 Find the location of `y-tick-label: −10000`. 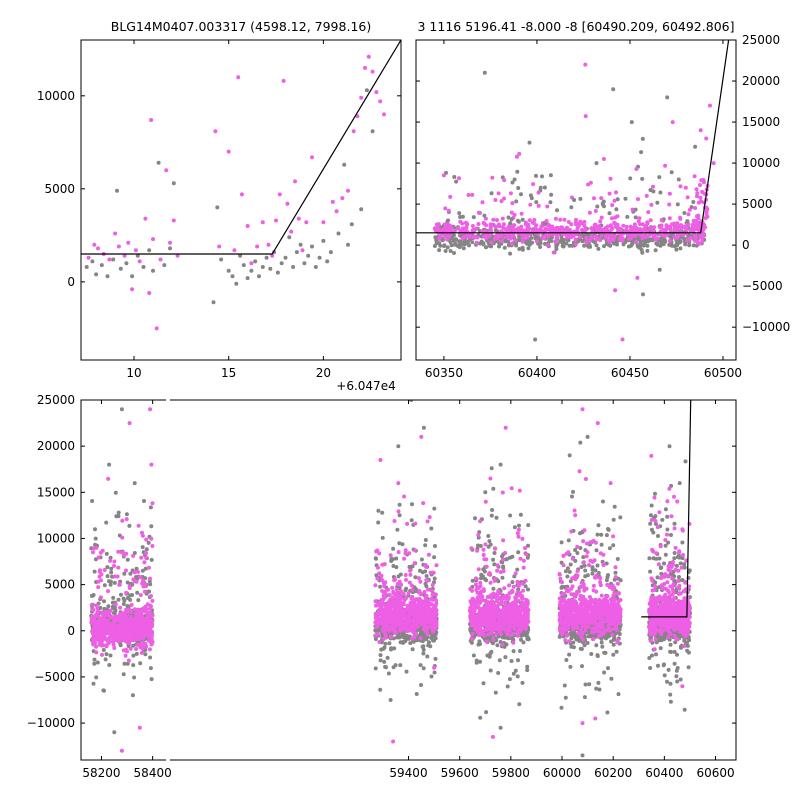

y-tick-label: −10000 is located at coordinates (766, 327).